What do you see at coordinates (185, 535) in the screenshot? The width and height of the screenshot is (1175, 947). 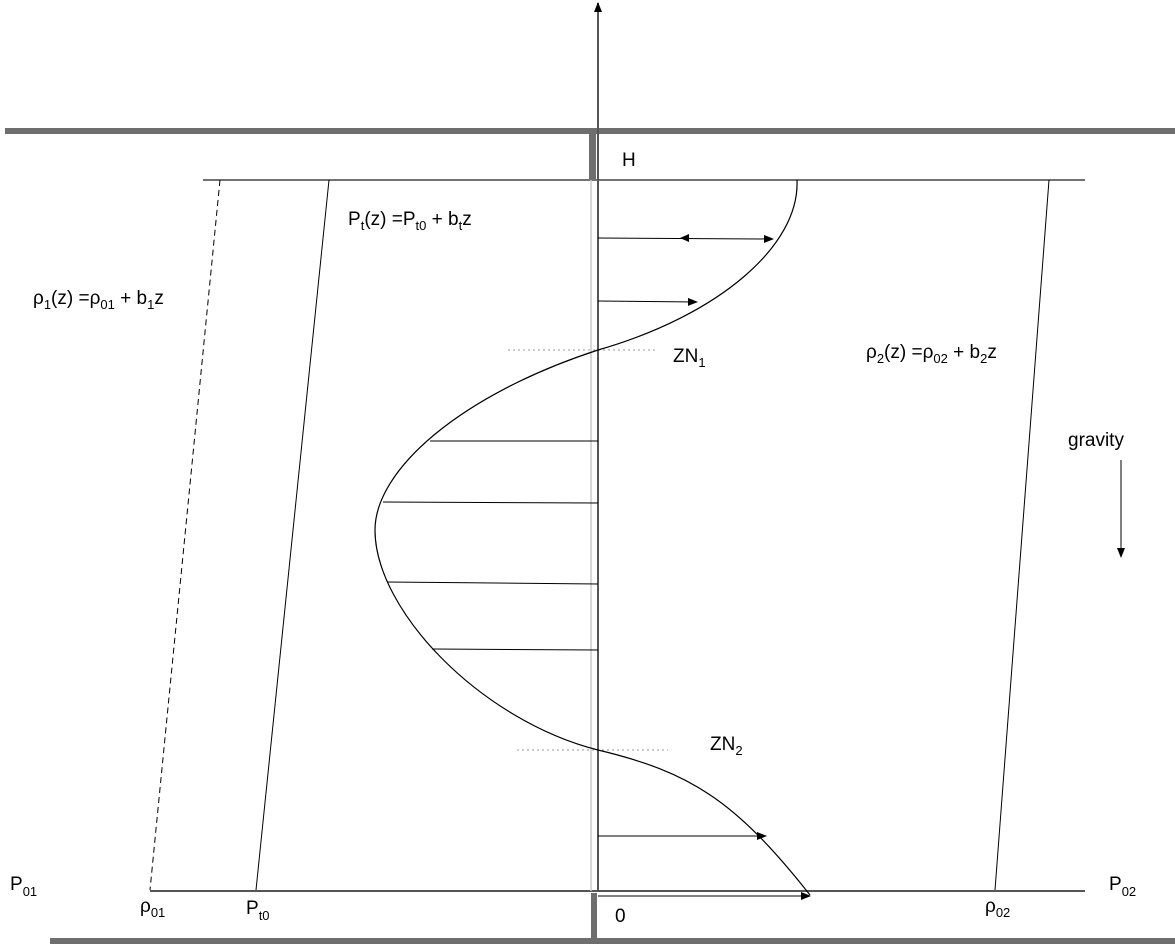 I see `rho1-line` at bounding box center [185, 535].